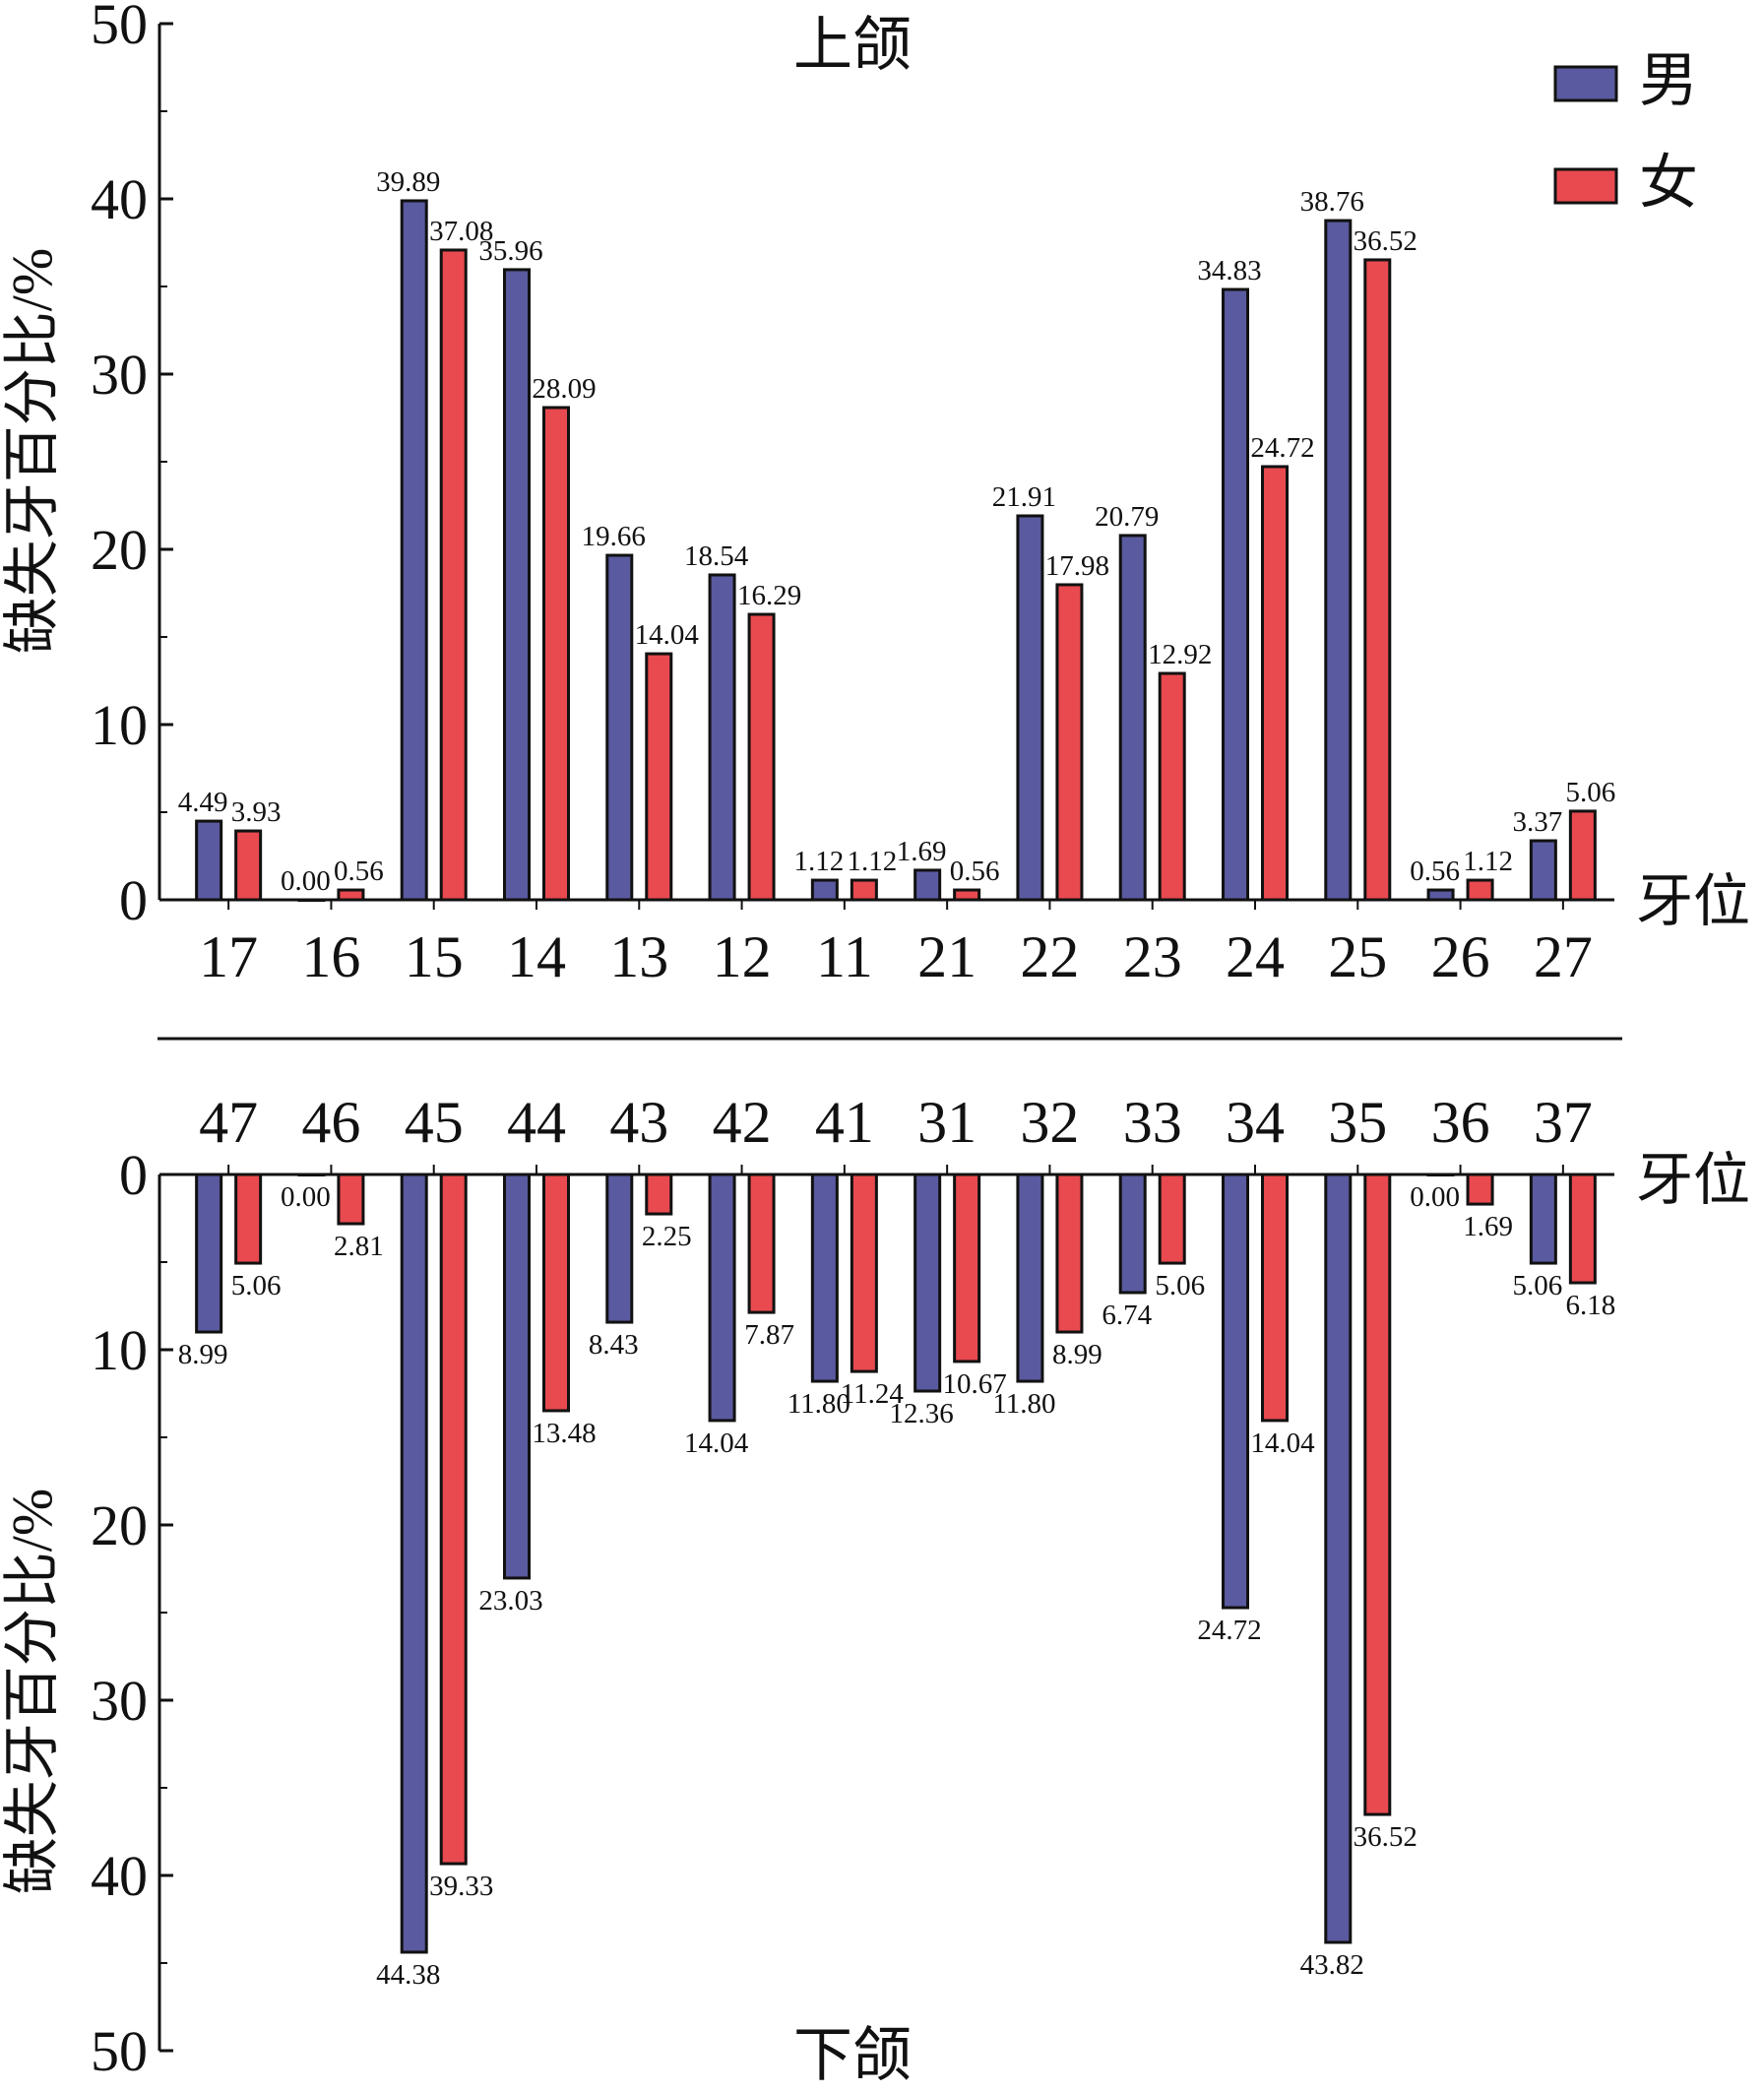 The width and height of the screenshot is (1764, 2093). I want to click on category-label: 33, so click(1152, 1122).